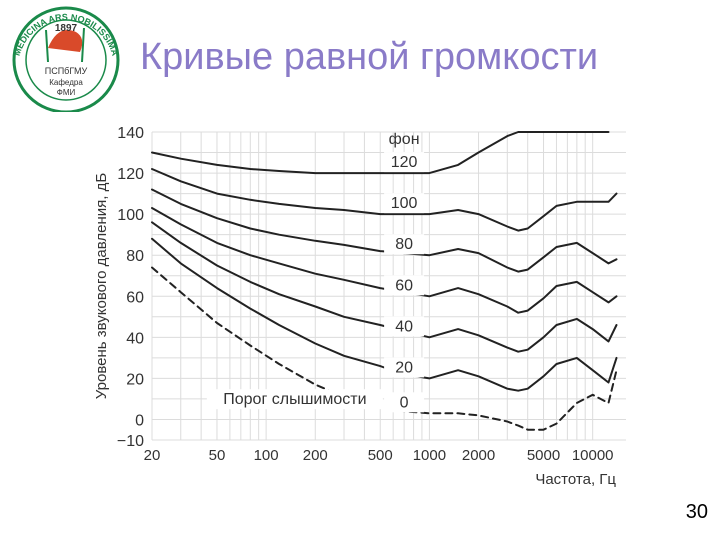 Image resolution: width=720 pixels, height=540 pixels. I want to click on y-tick-label: 20, so click(135, 379).